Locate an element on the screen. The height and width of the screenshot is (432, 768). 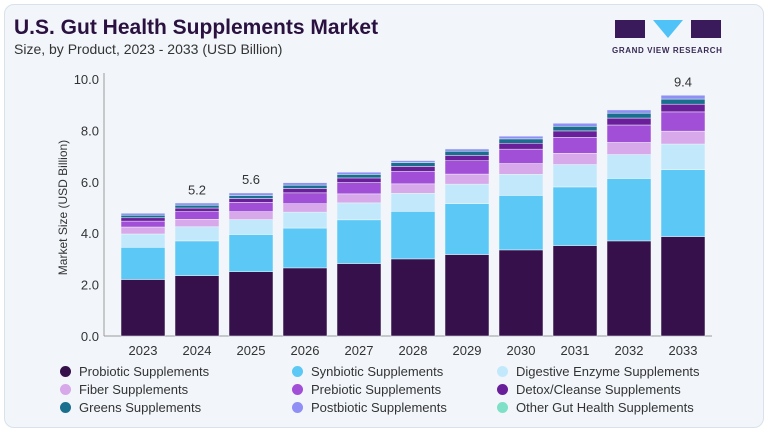
x-tick-label: 2027 is located at coordinates (359, 350).